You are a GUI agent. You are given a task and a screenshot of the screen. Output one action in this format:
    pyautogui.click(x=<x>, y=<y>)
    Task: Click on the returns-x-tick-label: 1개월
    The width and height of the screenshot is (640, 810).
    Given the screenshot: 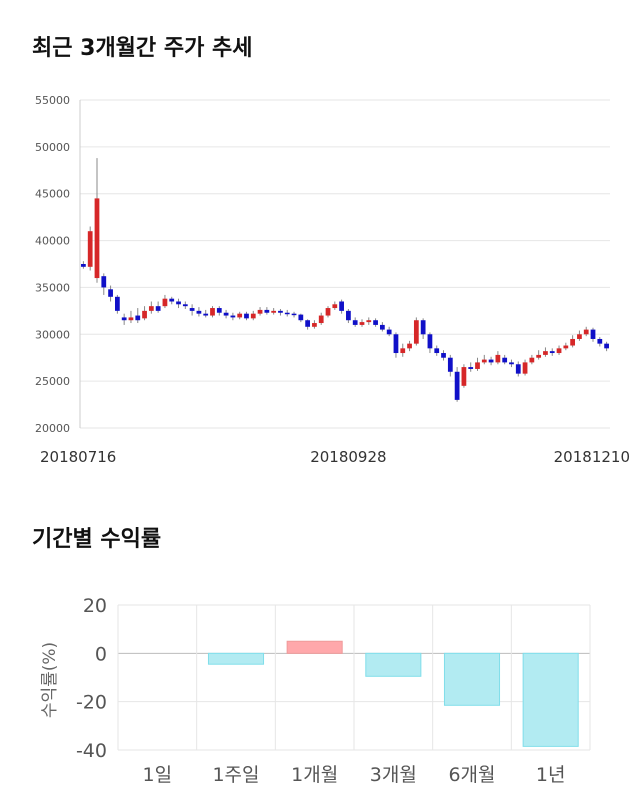 What is the action you would take?
    pyautogui.click(x=314, y=775)
    